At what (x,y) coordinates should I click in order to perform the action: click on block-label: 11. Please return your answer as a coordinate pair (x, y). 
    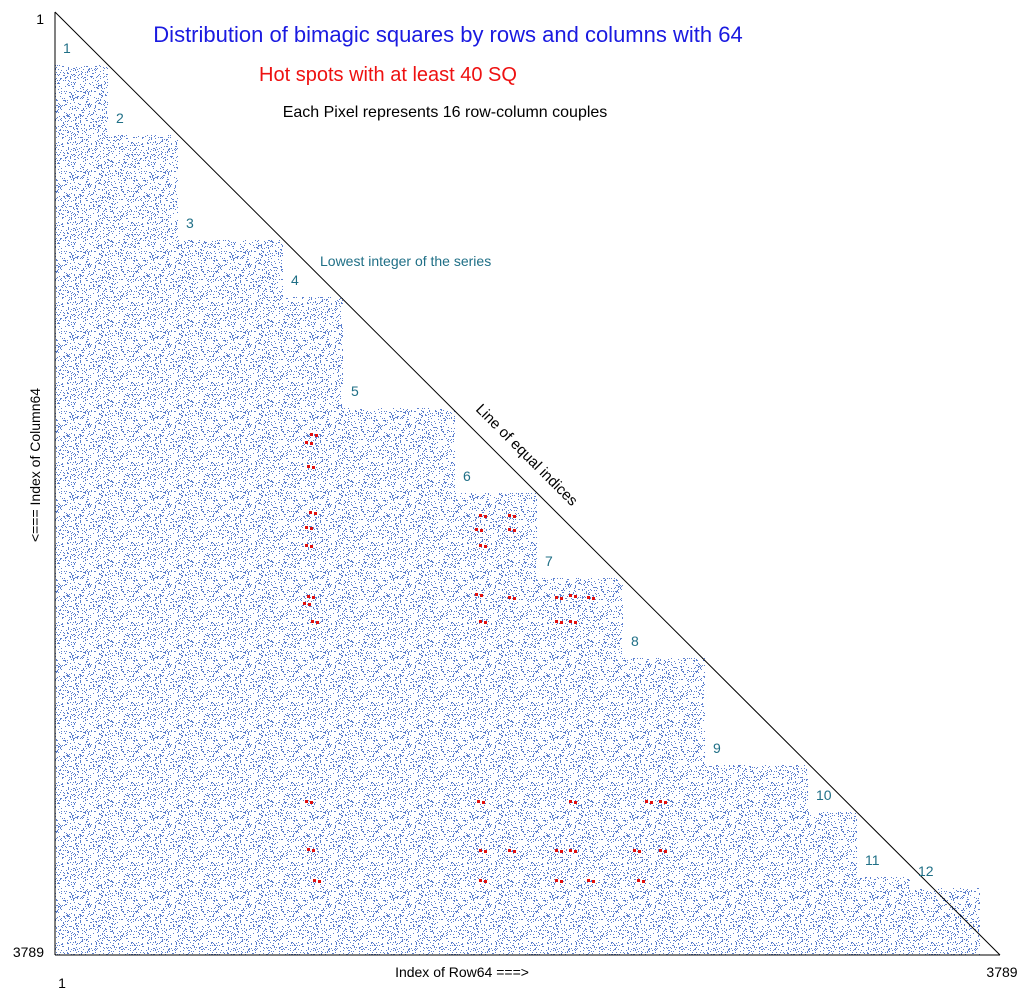
    Looking at the image, I should click on (872, 860).